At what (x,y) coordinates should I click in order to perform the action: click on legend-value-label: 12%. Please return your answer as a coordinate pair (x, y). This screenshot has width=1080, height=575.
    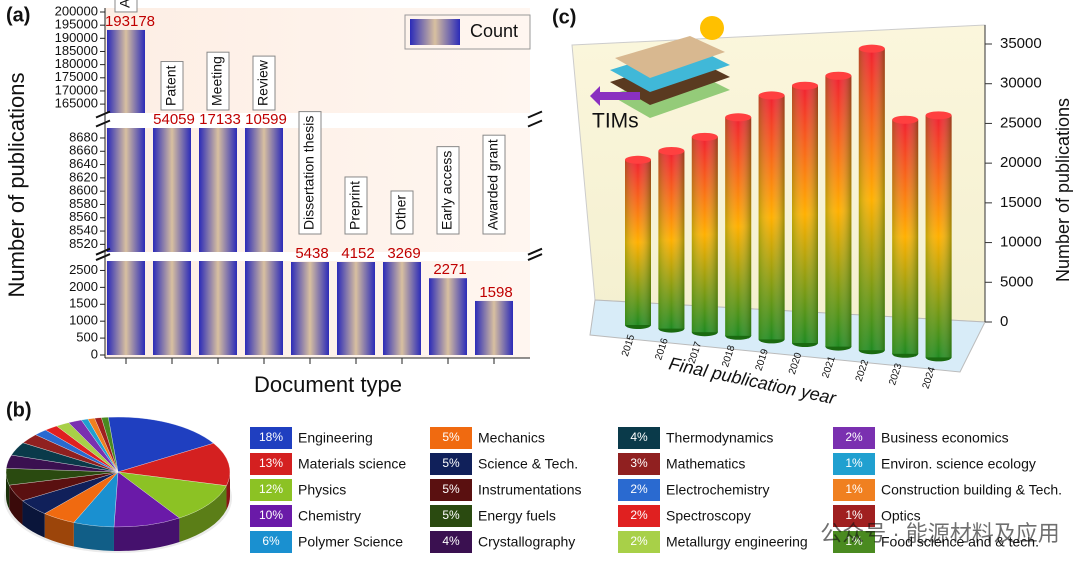
    Looking at the image, I should click on (271, 489).